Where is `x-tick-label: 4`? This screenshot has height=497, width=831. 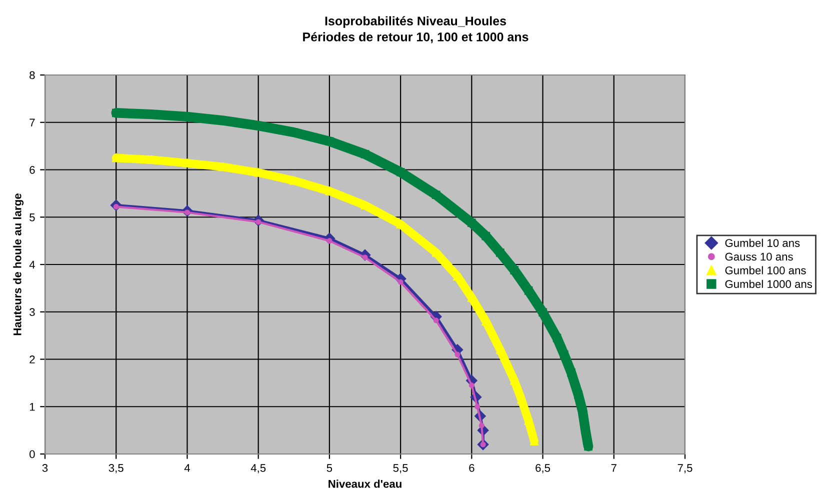 x-tick-label: 4 is located at coordinates (187, 468).